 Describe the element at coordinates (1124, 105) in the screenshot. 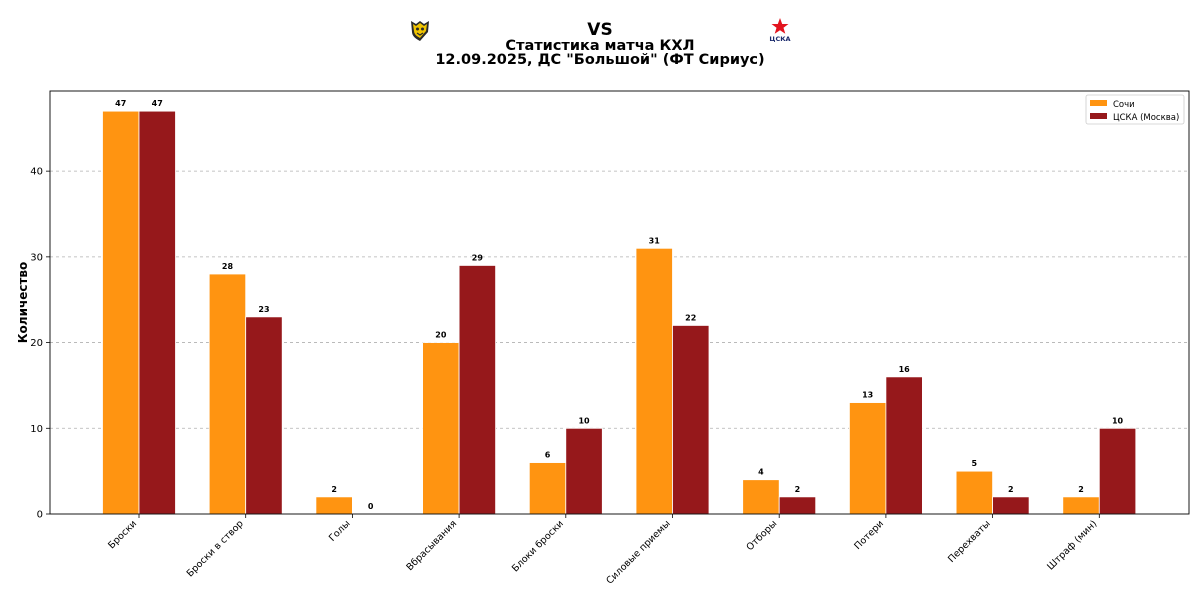

I see `legend-label-sochi: Сочи` at that location.